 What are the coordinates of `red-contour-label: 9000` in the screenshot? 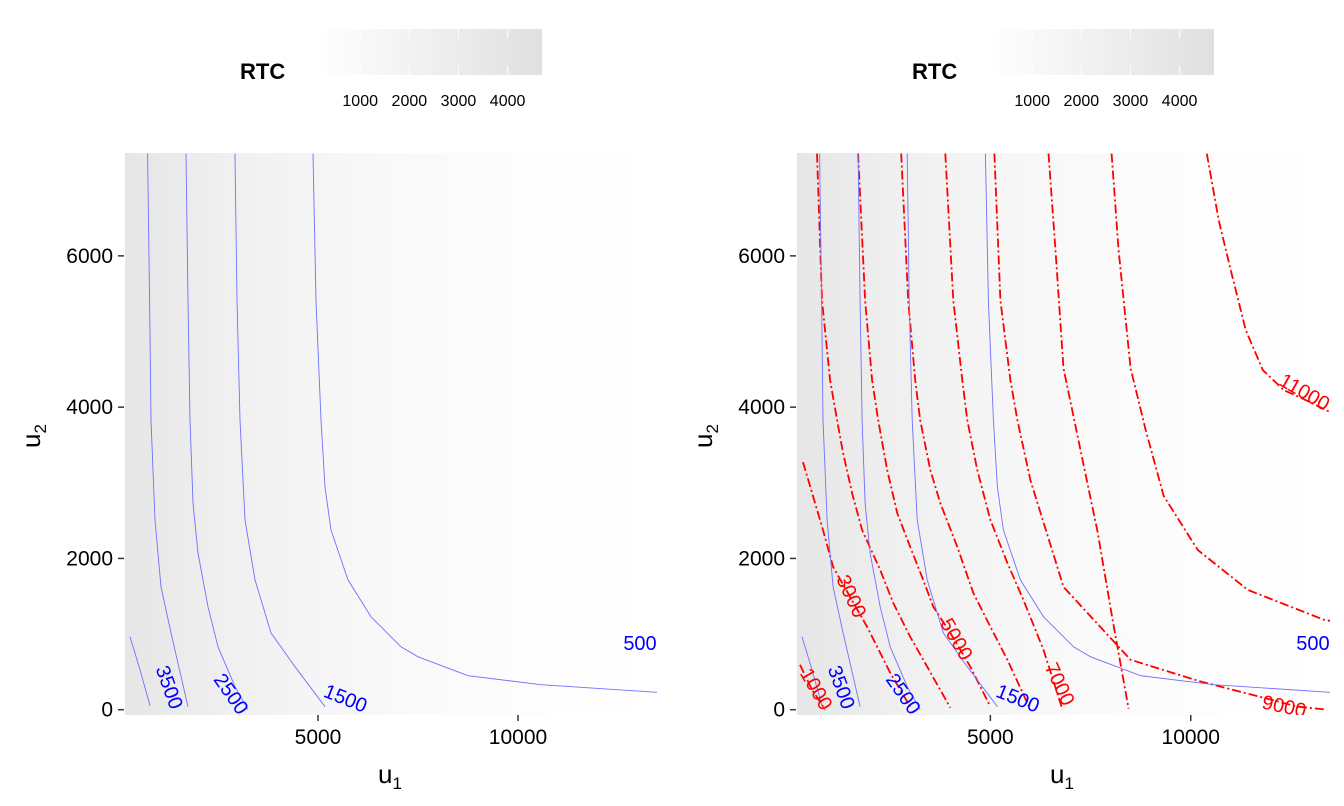 It's located at (1284, 707).